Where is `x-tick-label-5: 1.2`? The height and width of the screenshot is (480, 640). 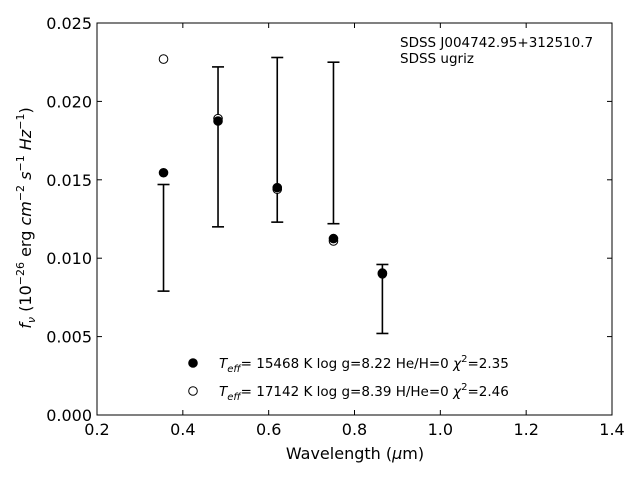 x-tick-label-5: 1.2 is located at coordinates (525, 429).